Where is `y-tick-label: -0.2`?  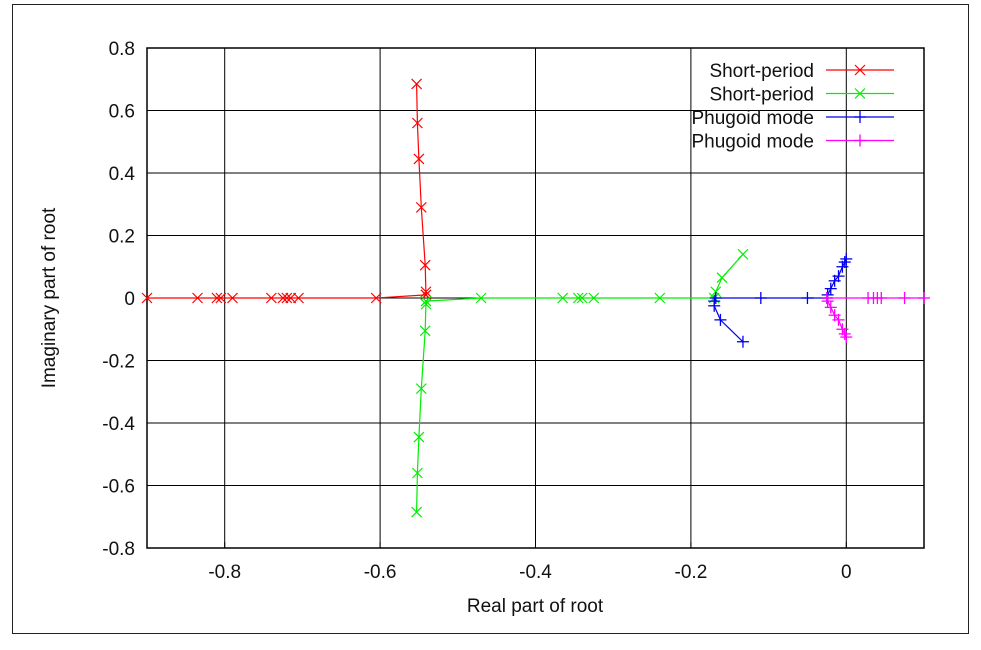
y-tick-label: -0.2 is located at coordinates (118, 362).